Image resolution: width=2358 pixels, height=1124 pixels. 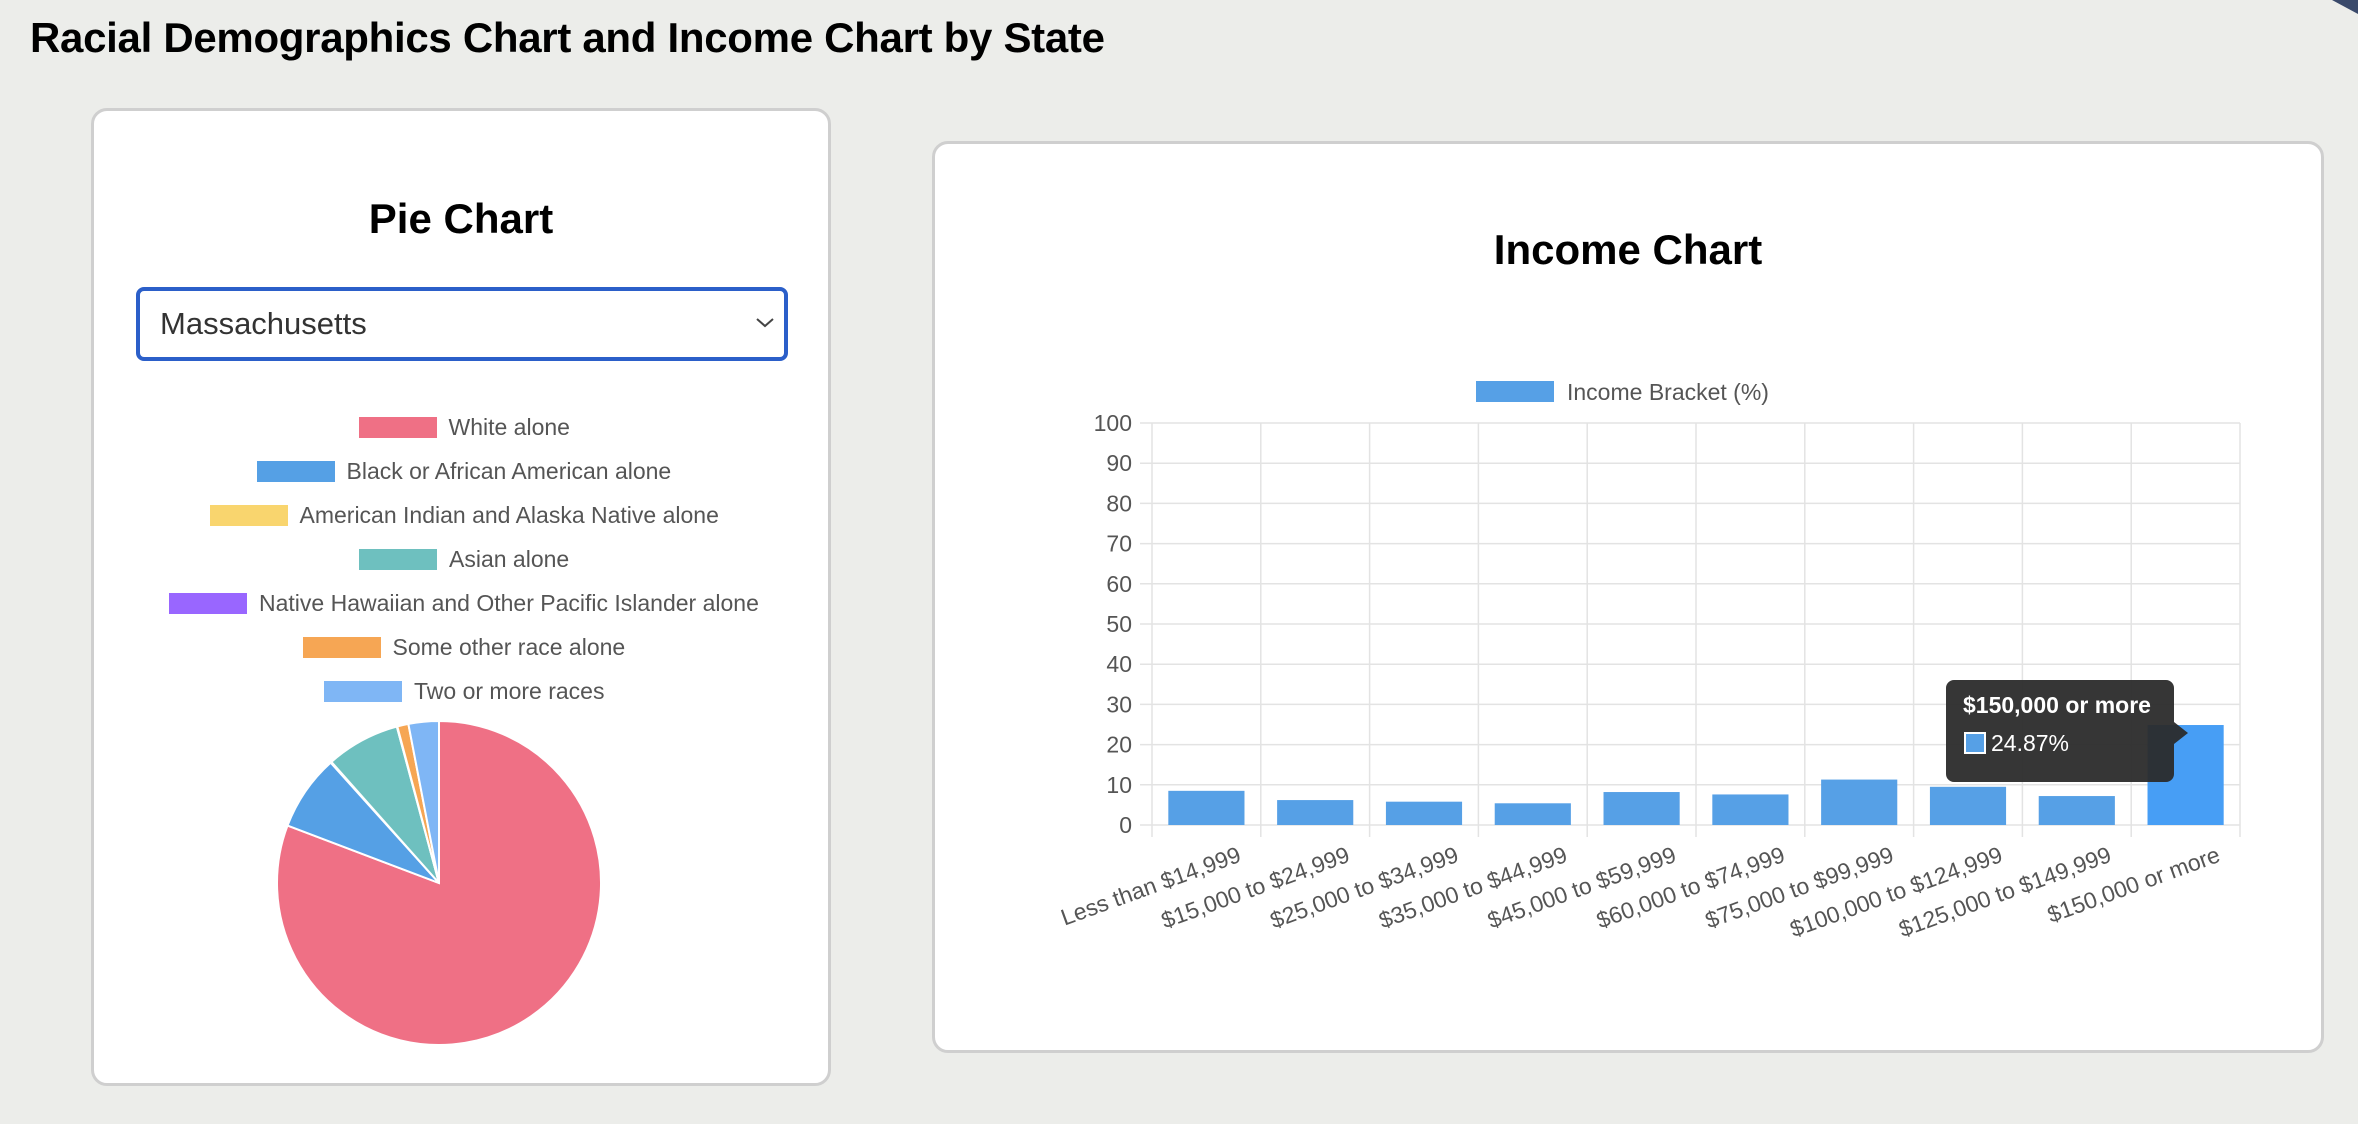 I want to click on income-chart-title: Income Chart, so click(x=1628, y=249).